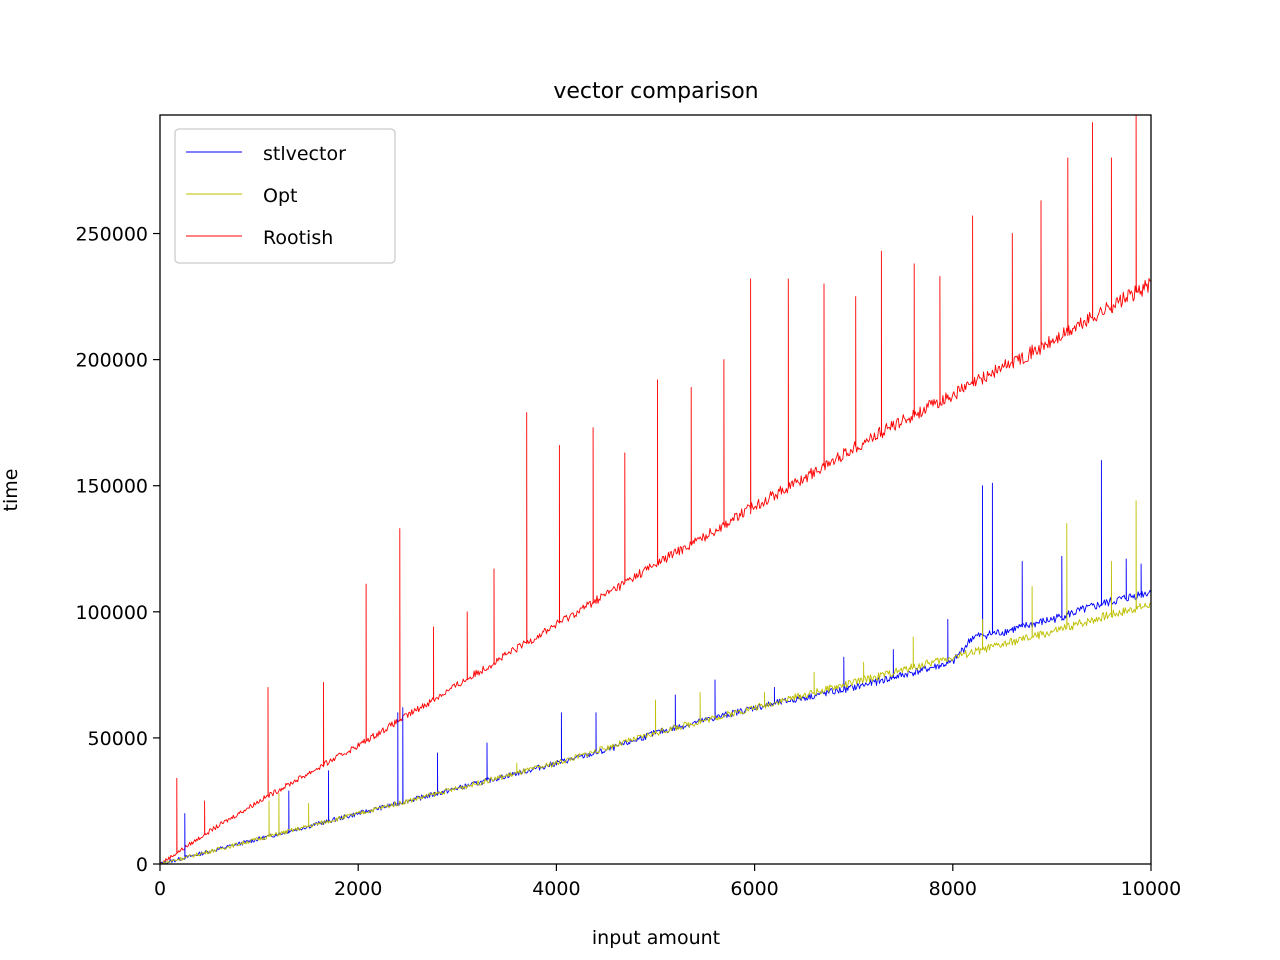  I want to click on x-tick-label: 6000, so click(754, 889).